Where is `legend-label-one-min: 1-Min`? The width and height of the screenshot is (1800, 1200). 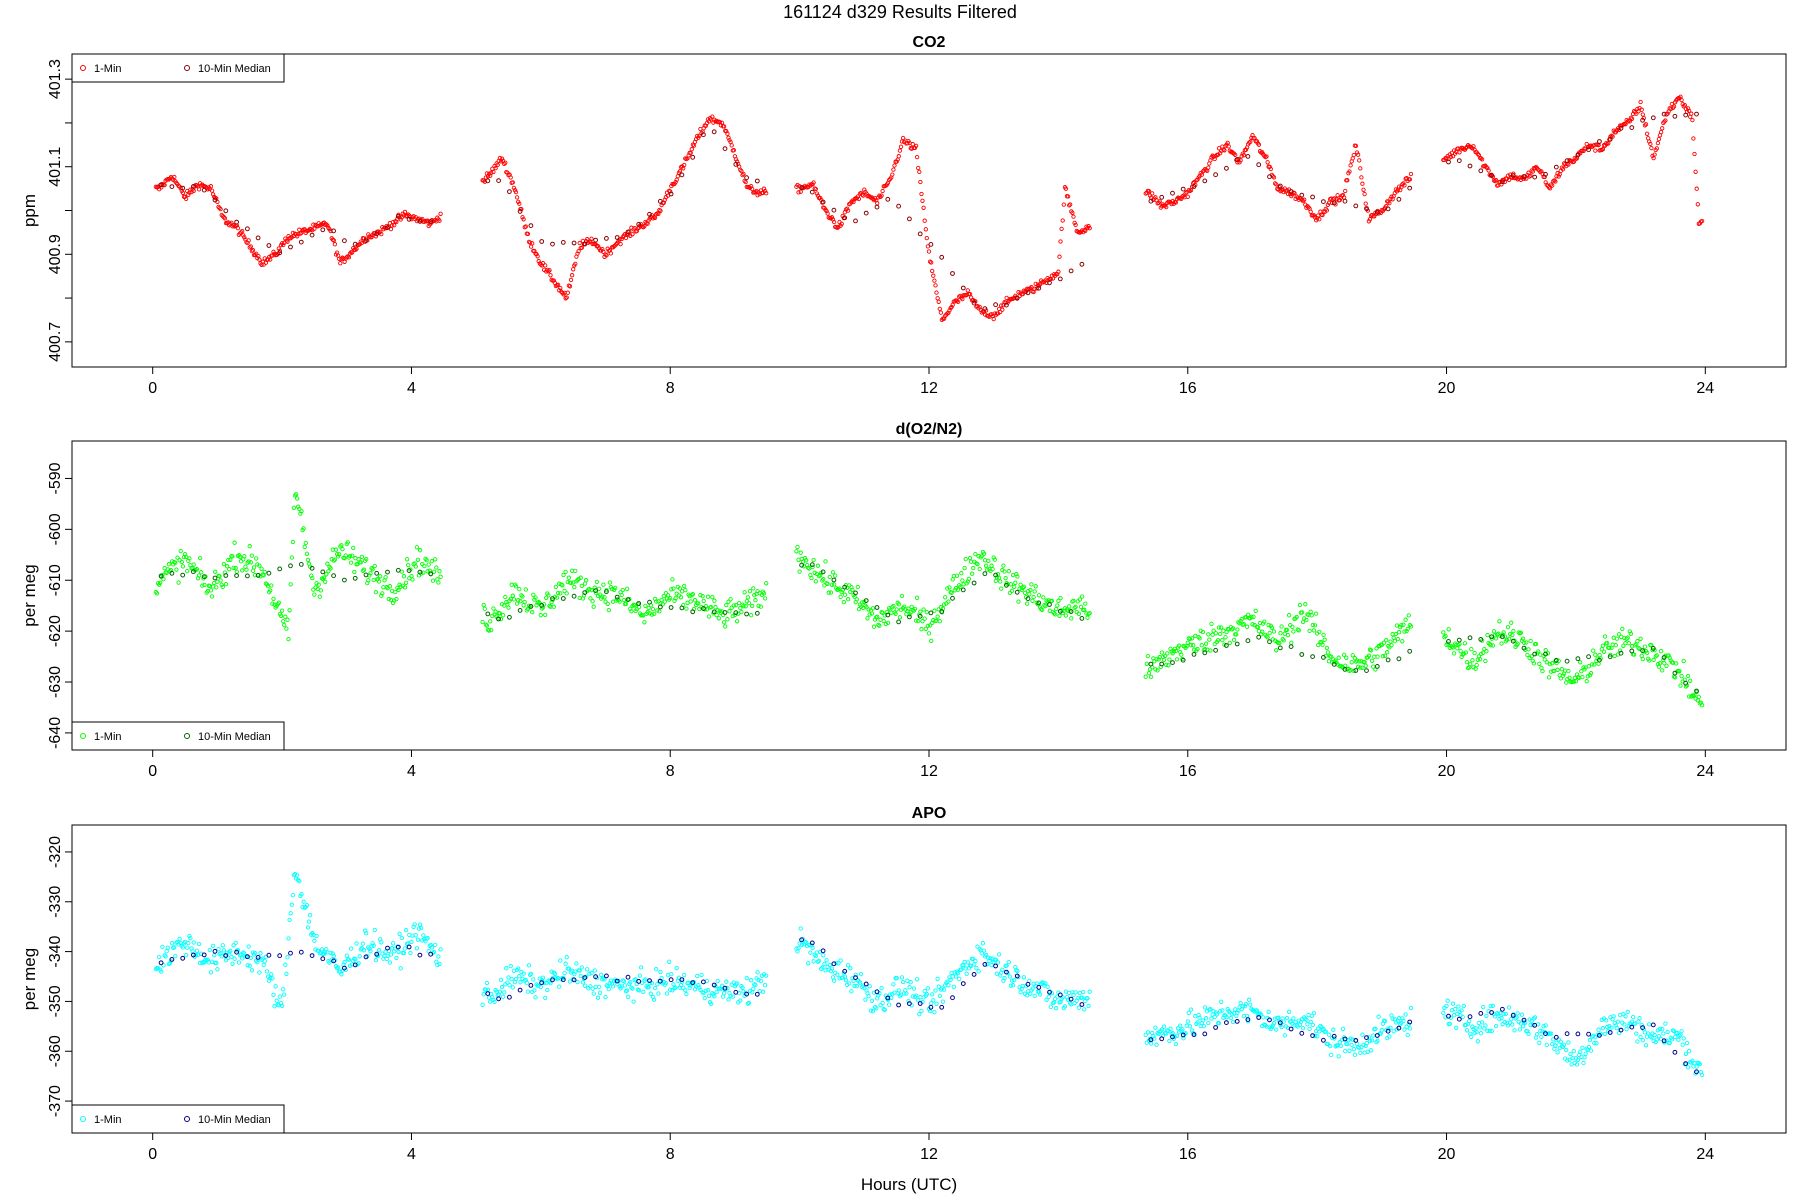
legend-label-one-min: 1-Min is located at coordinates (108, 69).